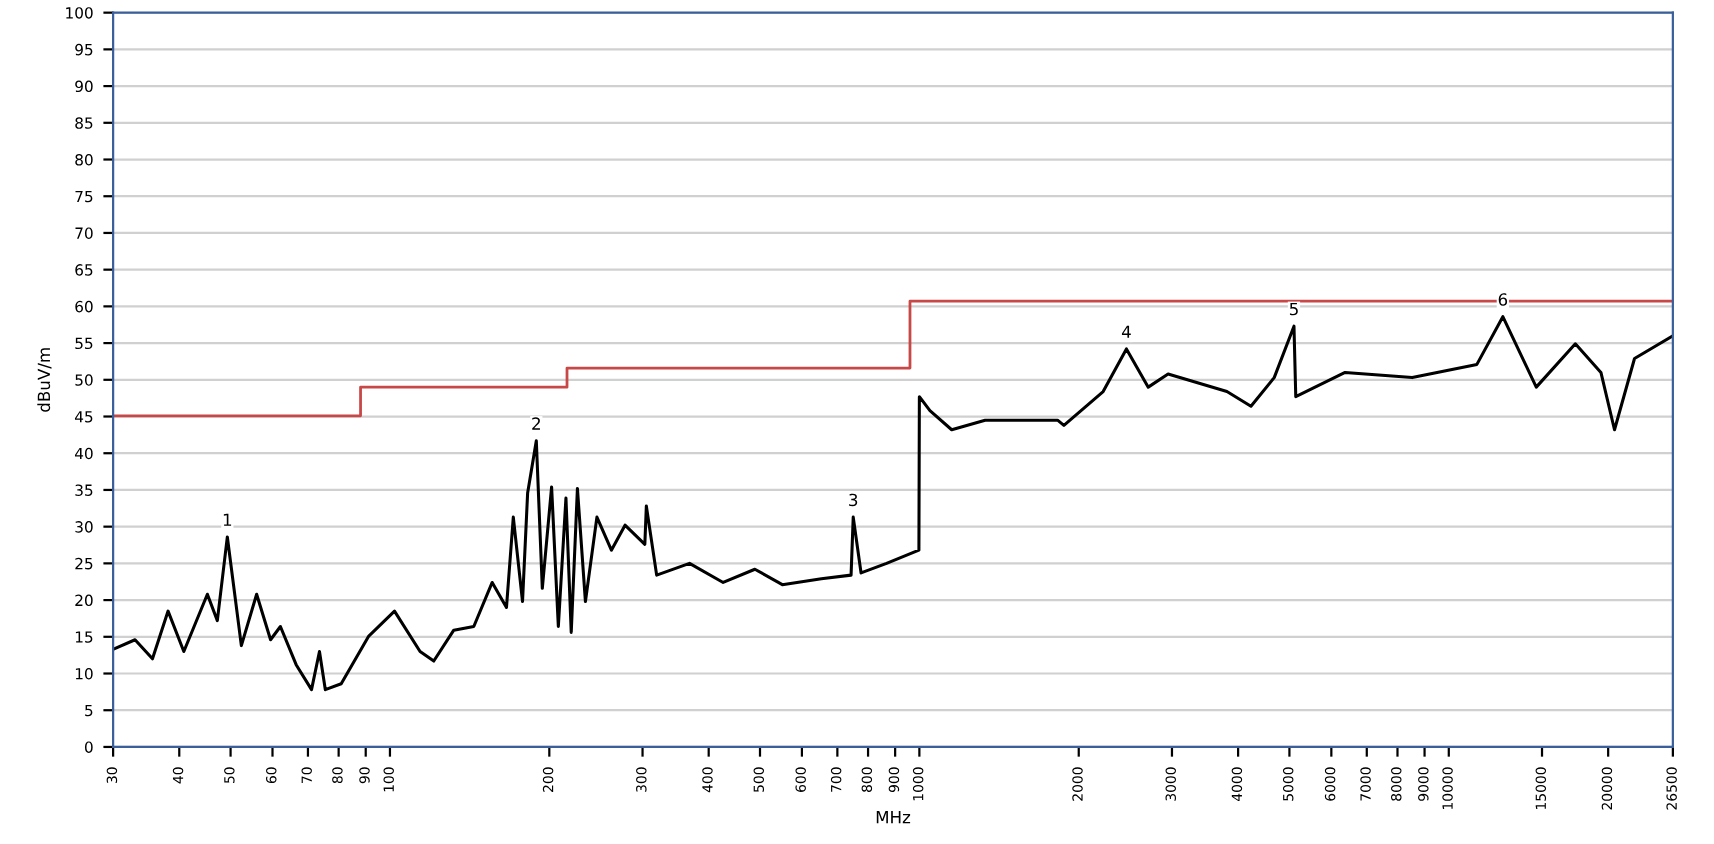 The height and width of the screenshot is (844, 1714). I want to click on annotation: 1, so click(227, 519).